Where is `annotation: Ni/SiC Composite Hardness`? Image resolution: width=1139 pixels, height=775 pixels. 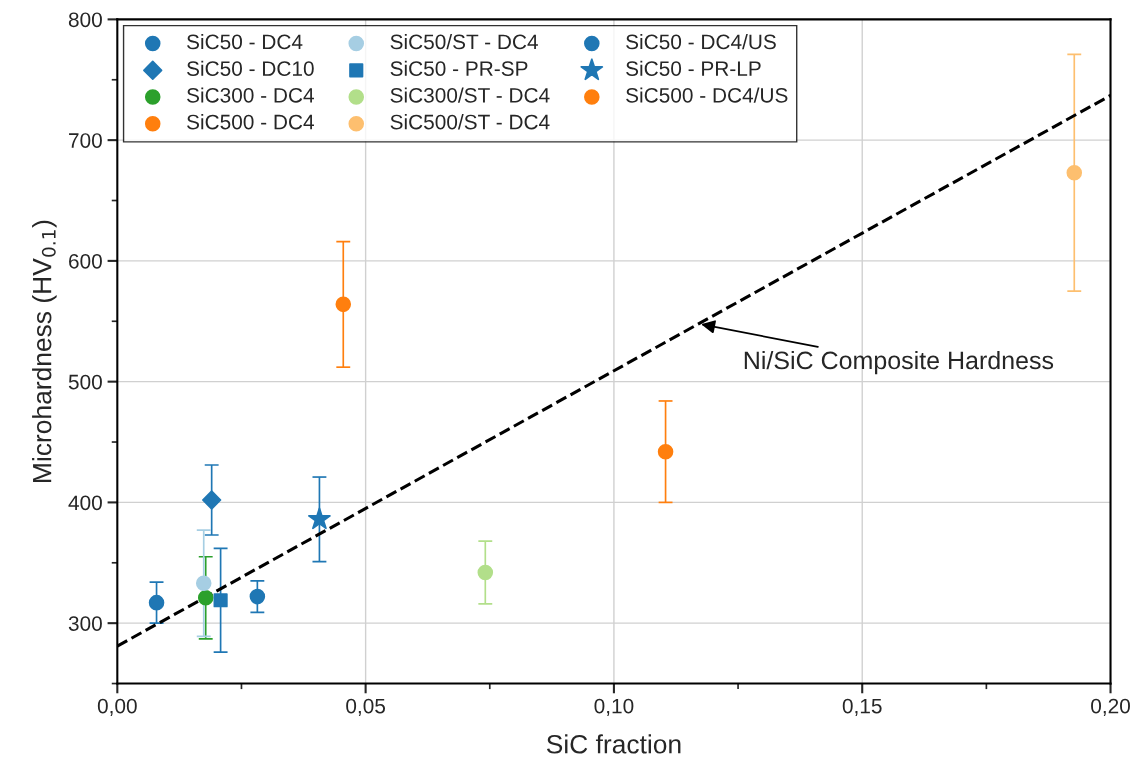 annotation: Ni/SiC Composite Hardness is located at coordinates (899, 362).